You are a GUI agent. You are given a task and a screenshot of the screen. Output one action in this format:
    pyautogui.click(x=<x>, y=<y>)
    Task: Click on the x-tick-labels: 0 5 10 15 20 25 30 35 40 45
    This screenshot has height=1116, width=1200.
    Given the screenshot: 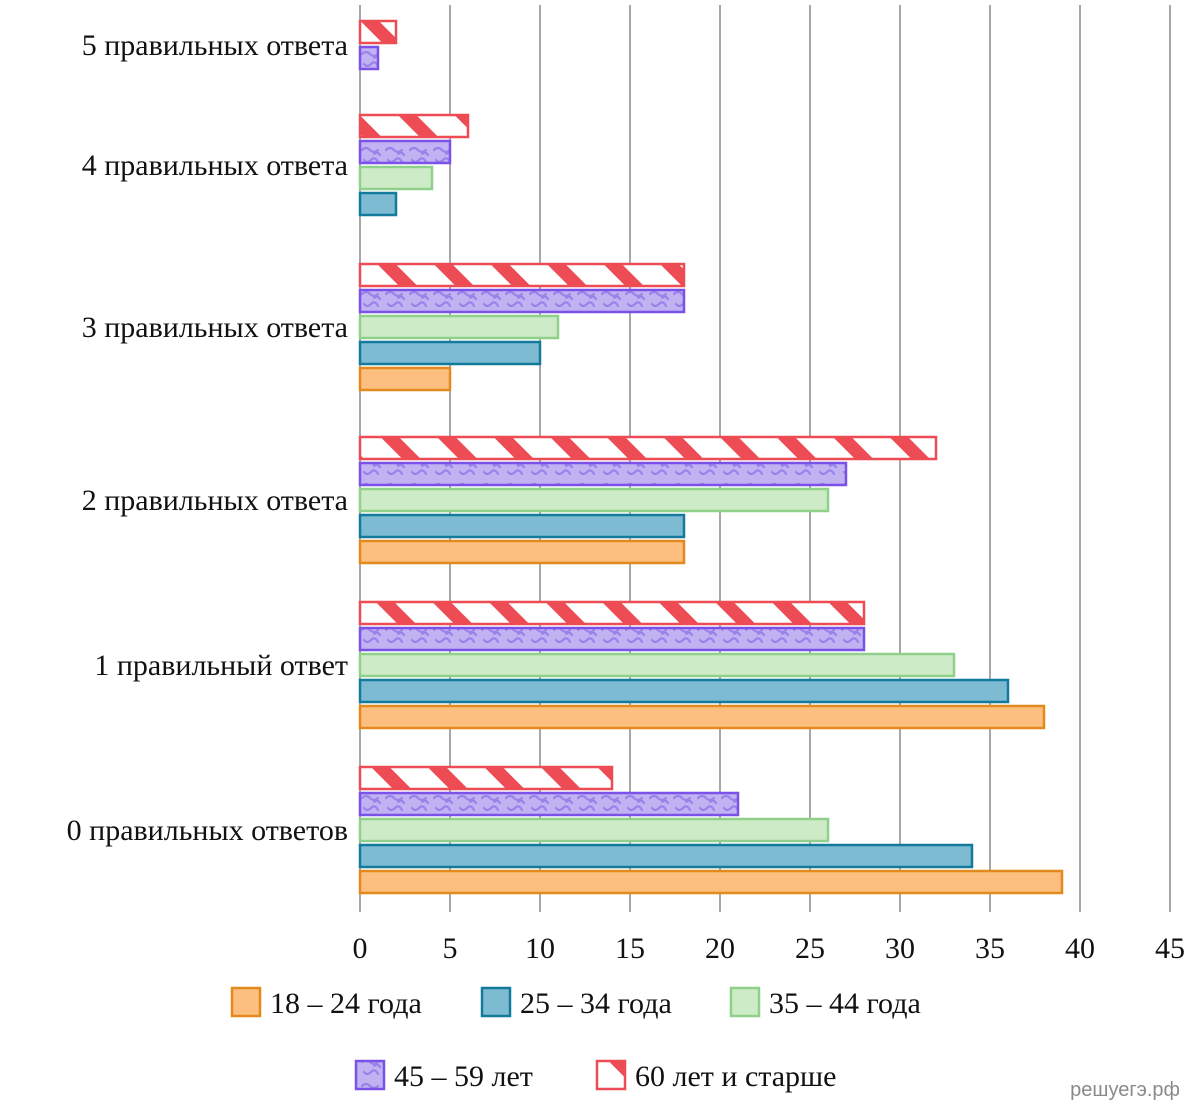 What is the action you would take?
    pyautogui.click(x=769, y=948)
    